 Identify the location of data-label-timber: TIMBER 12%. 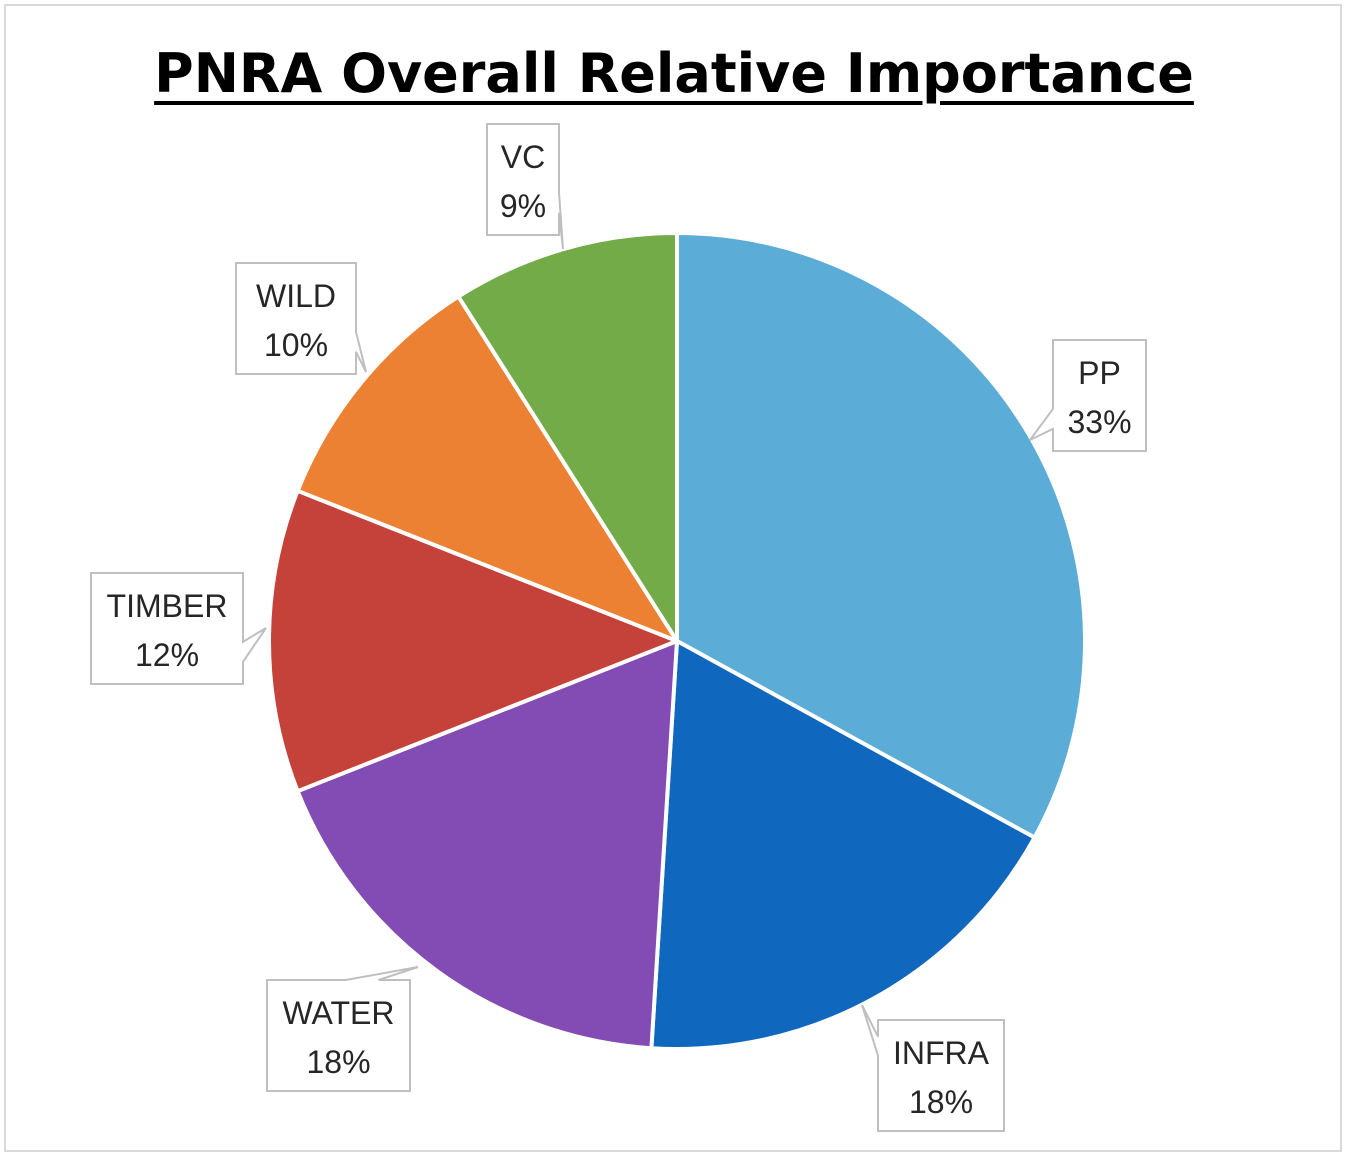
(178, 628).